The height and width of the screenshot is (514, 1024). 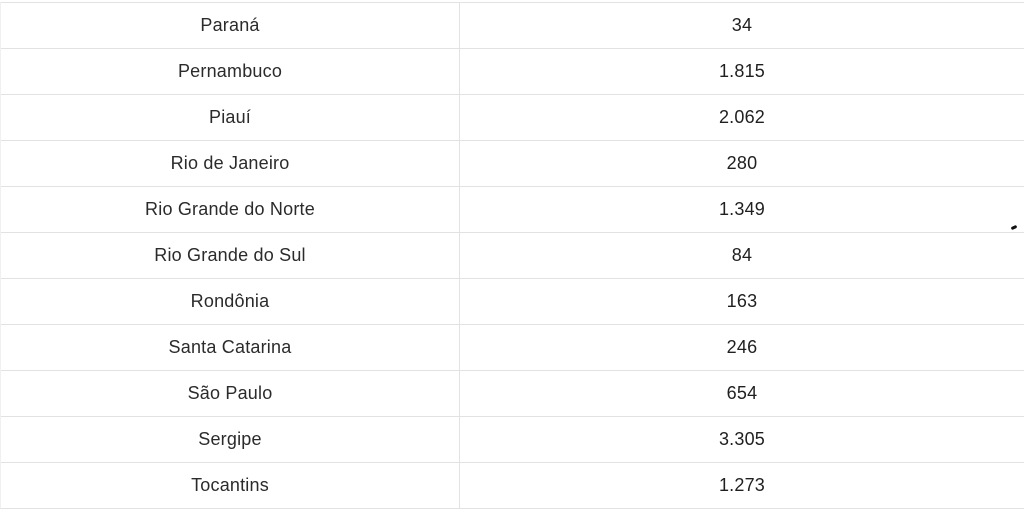 I want to click on value-cell: 1.349, so click(x=741, y=209).